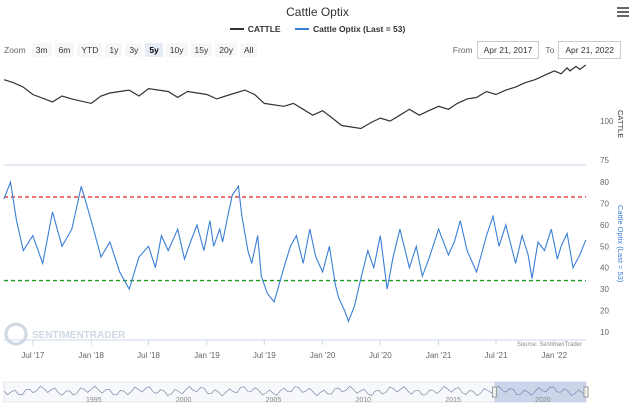  What do you see at coordinates (604, 182) in the screenshot?
I see `optix-tick-label: 80` at bounding box center [604, 182].